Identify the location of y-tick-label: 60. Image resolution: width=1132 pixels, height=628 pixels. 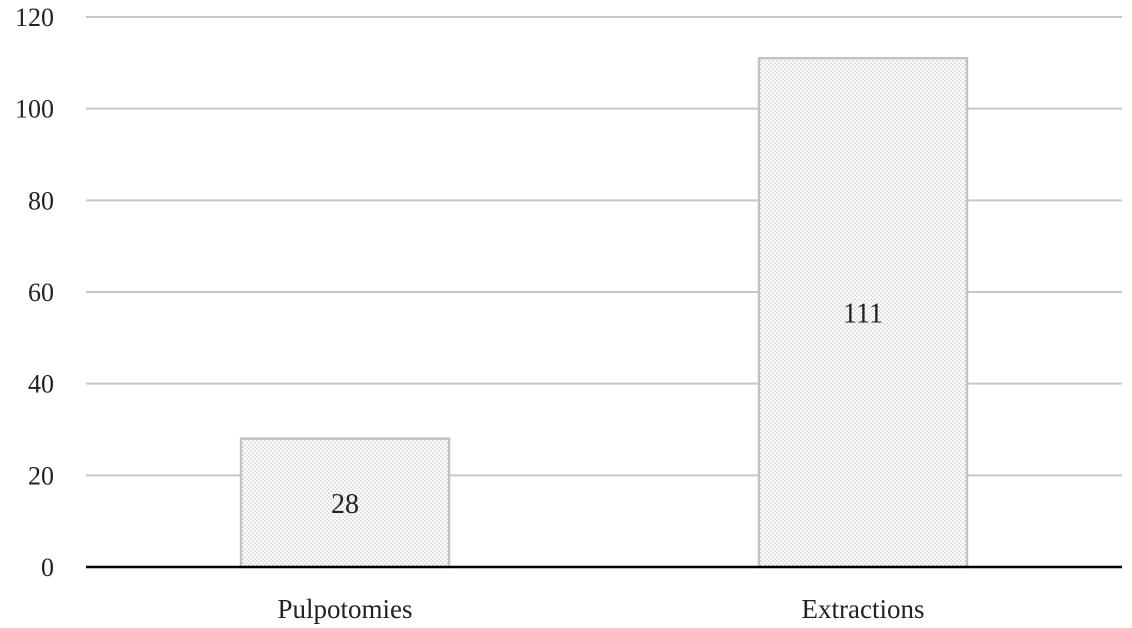
(41, 292).